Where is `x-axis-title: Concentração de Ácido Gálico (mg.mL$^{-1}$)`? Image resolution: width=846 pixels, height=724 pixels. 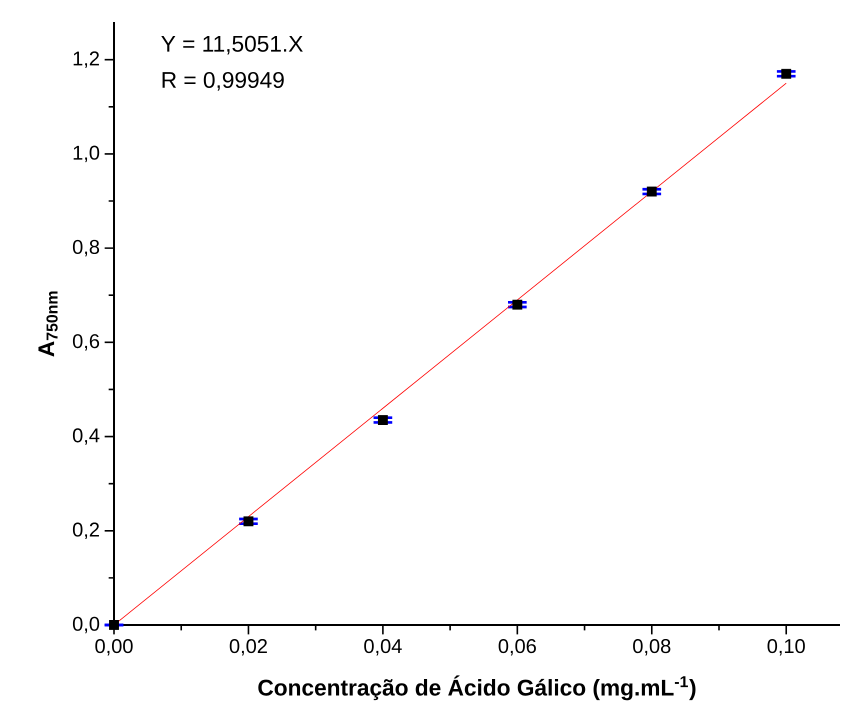
x-axis-title: Concentração de Ácido Gálico (mg.mL$^{-1}$) is located at coordinates (477, 687).